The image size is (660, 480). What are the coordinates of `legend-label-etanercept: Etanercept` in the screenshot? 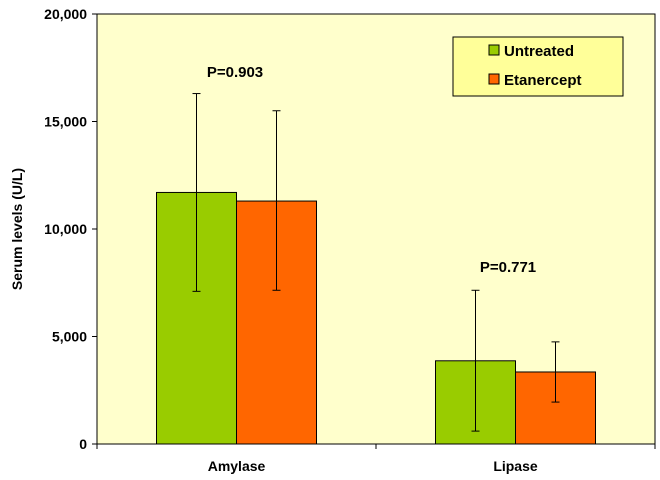 It's located at (543, 80).